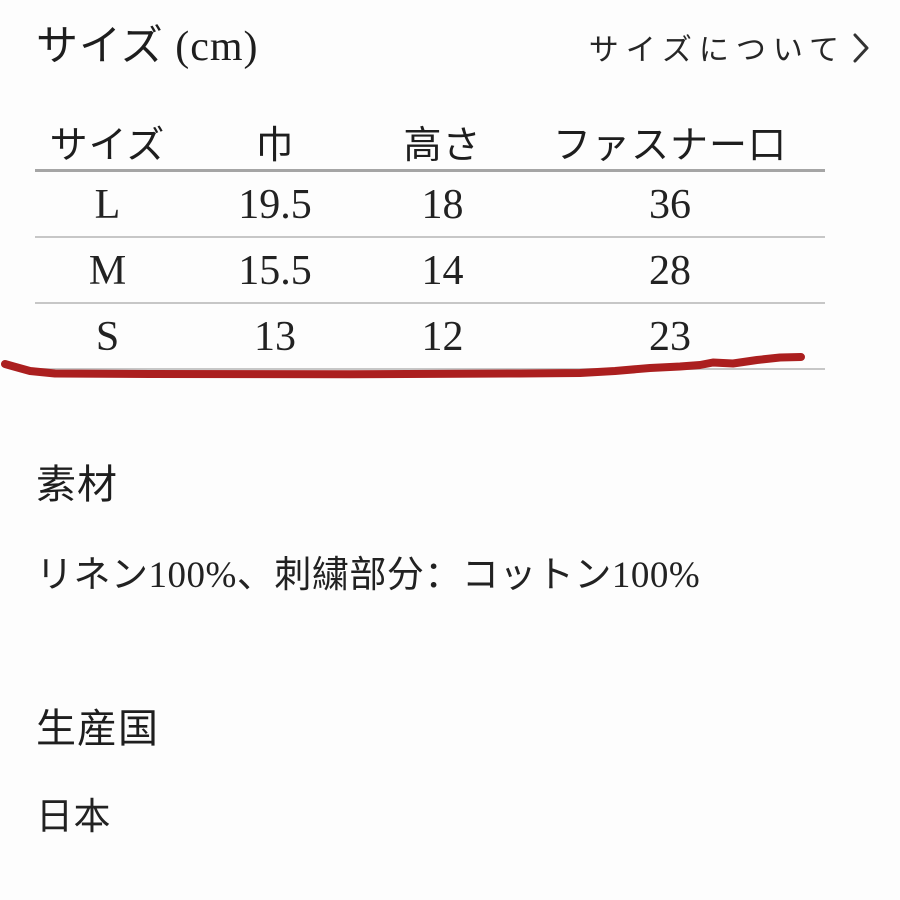  Describe the element at coordinates (107, 204) in the screenshot. I see `table-cell: L` at that location.